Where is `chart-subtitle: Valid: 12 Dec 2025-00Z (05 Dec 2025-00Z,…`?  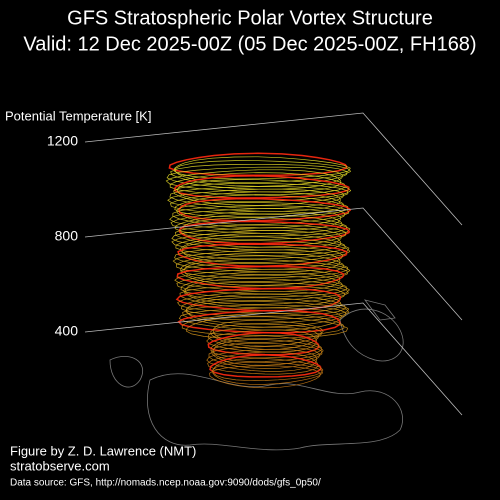
chart-subtitle: Valid: 12 Dec 2025-00Z (05 Dec 2025-00Z,… is located at coordinates (249, 44).